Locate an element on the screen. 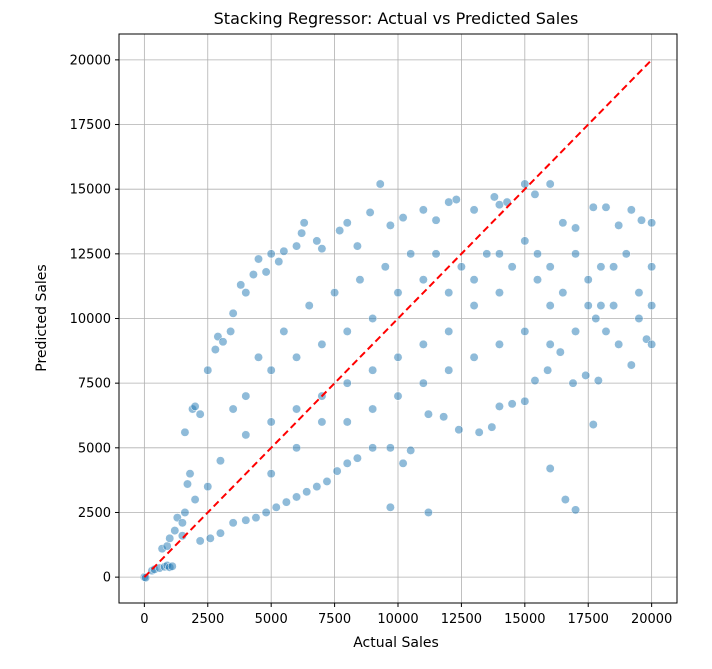 The width and height of the screenshot is (712, 669). y-axis-label: Predicted Sales is located at coordinates (42, 317).